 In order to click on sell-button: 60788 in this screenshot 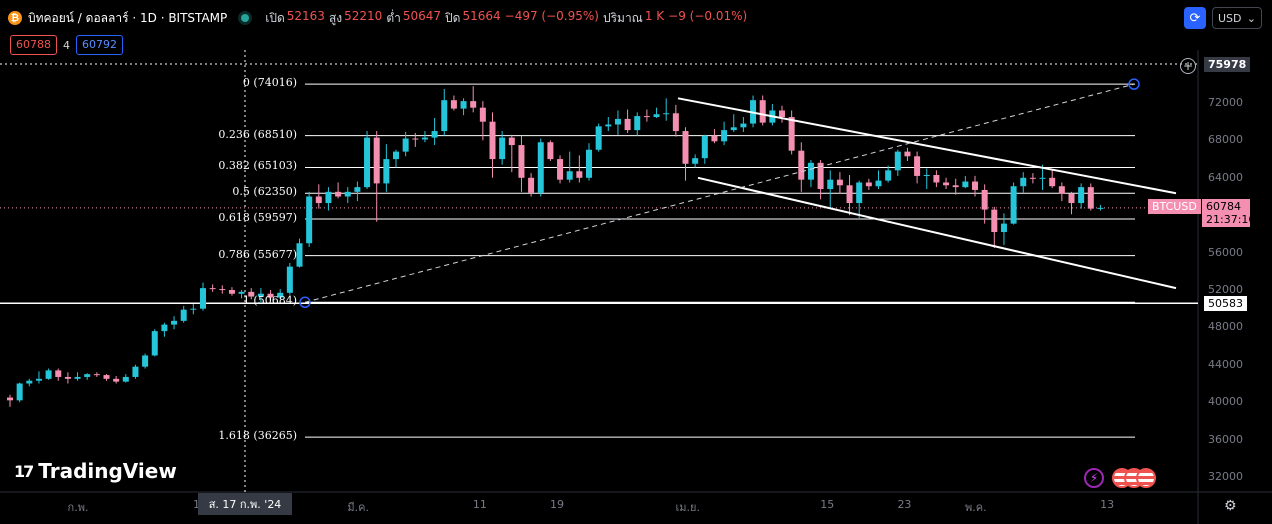, I will do `click(33, 45)`.